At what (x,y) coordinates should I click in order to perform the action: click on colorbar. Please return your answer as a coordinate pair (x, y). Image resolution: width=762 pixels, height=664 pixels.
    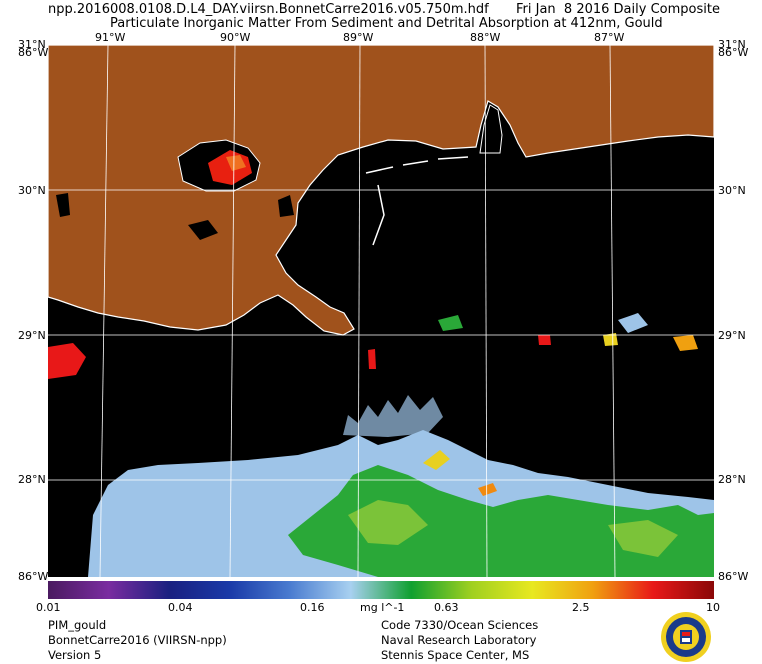
    Looking at the image, I should click on (381, 590).